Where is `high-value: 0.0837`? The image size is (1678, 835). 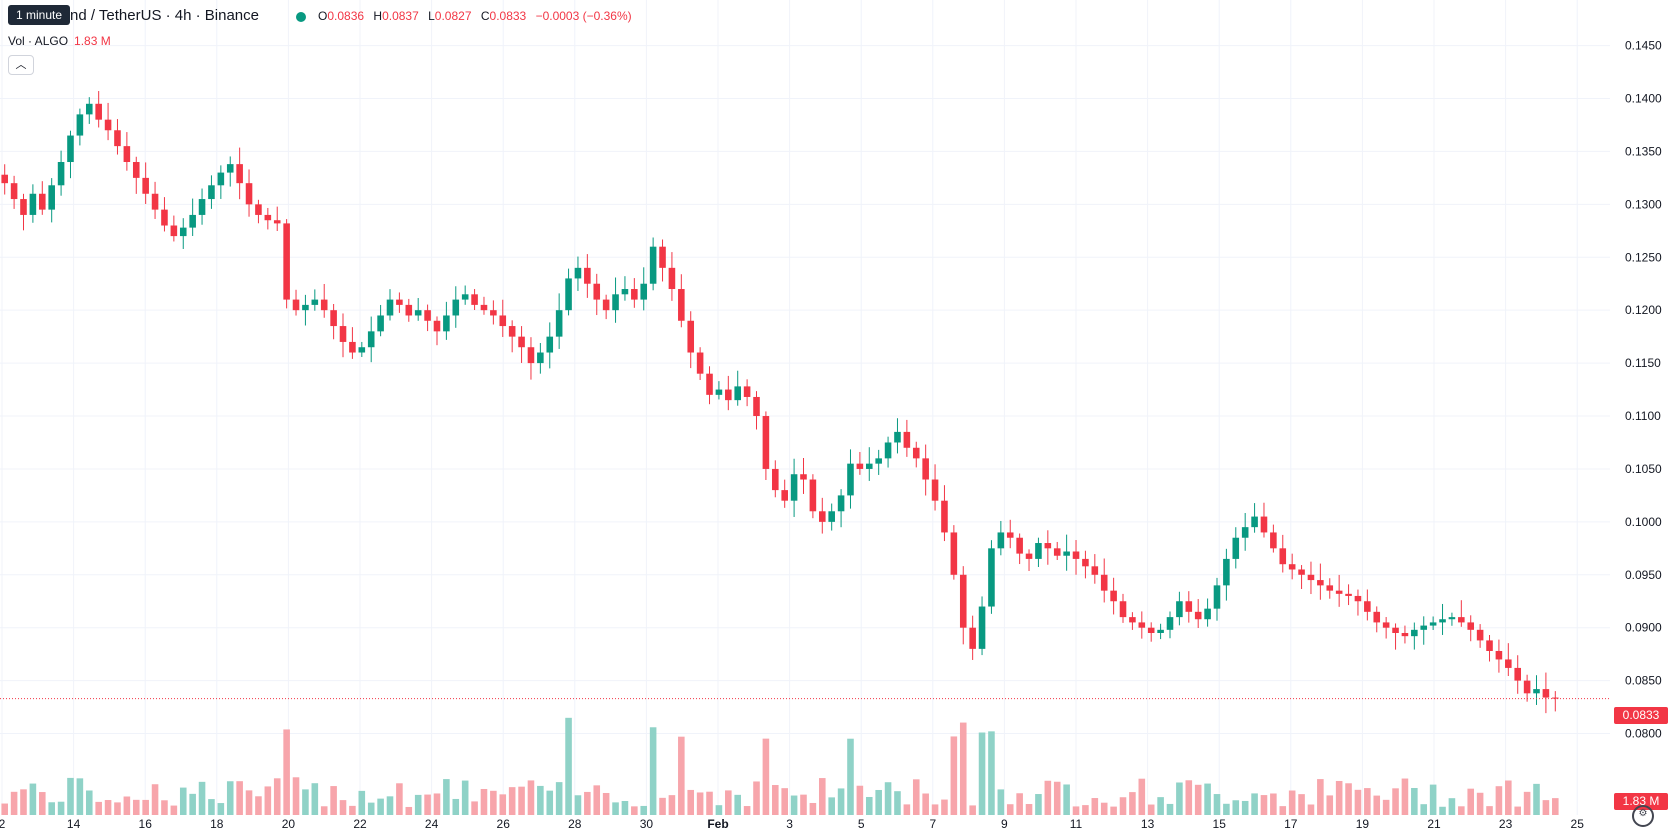
high-value: 0.0837 is located at coordinates (400, 16).